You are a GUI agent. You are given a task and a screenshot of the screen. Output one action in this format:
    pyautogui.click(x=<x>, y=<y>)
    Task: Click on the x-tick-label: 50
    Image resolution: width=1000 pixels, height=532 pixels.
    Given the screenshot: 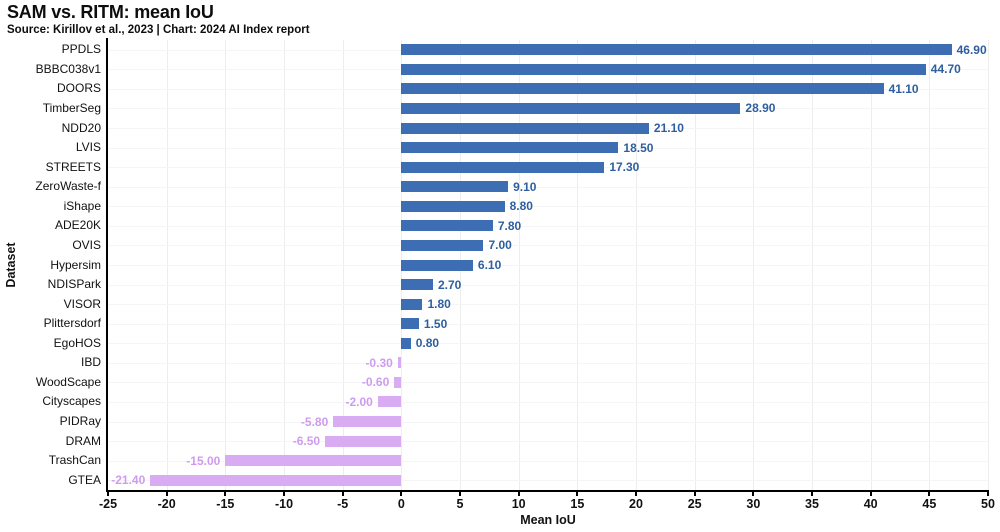 What is the action you would take?
    pyautogui.click(x=988, y=504)
    